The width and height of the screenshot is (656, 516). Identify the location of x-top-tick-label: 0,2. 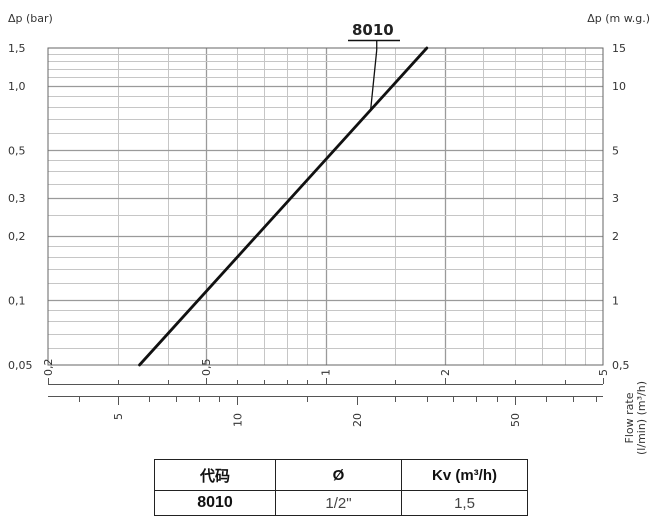
(48, 368).